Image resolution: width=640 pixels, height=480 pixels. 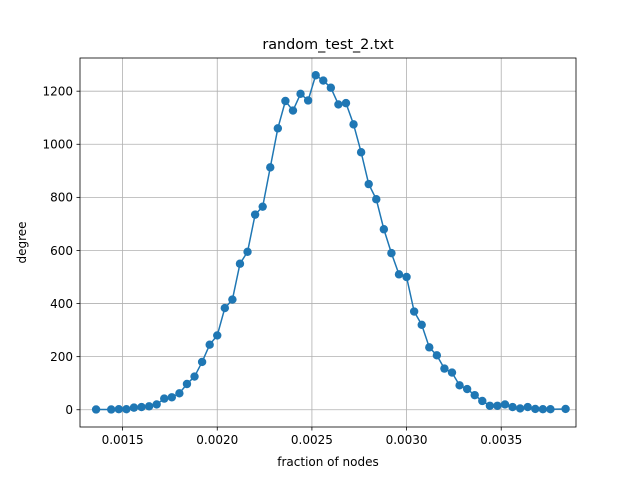 What do you see at coordinates (312, 440) in the screenshot?
I see `x-tick-label: 0.0025` at bounding box center [312, 440].